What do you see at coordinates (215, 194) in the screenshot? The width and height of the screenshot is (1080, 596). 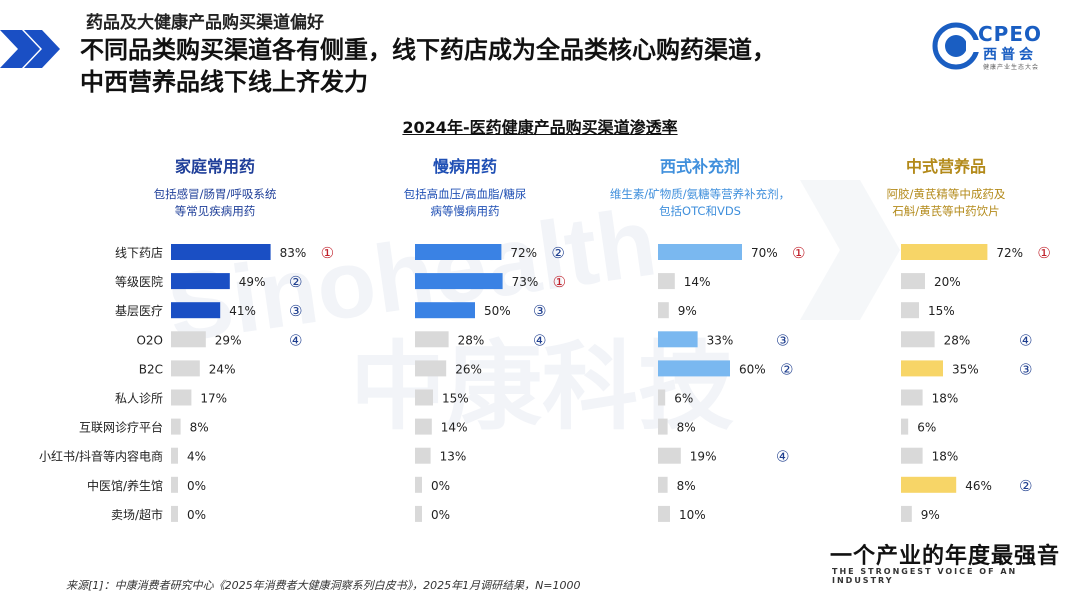 I see `series-description: 包括感冒/肠胃/呼吸系统` at bounding box center [215, 194].